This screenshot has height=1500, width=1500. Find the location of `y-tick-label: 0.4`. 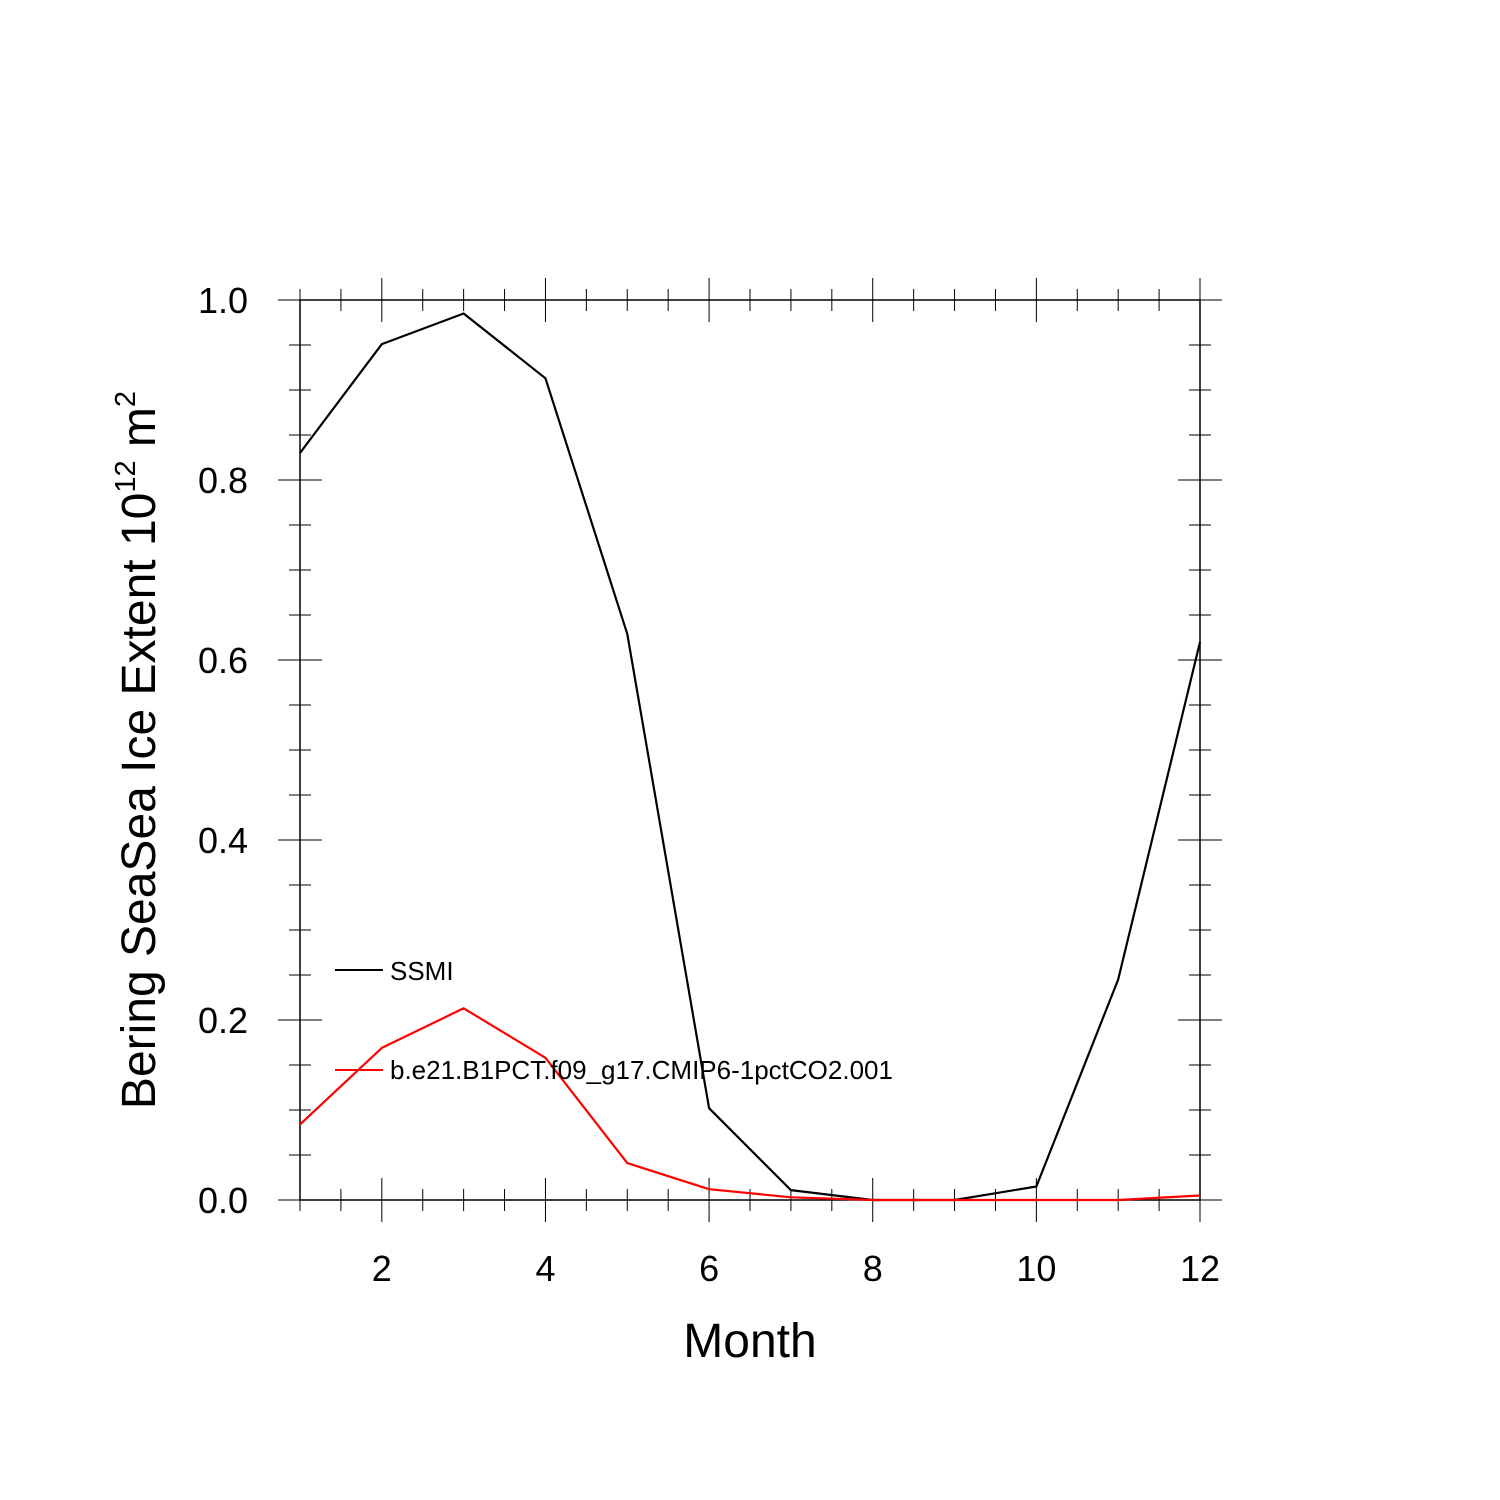

y-tick-label: 0.4 is located at coordinates (223, 840).